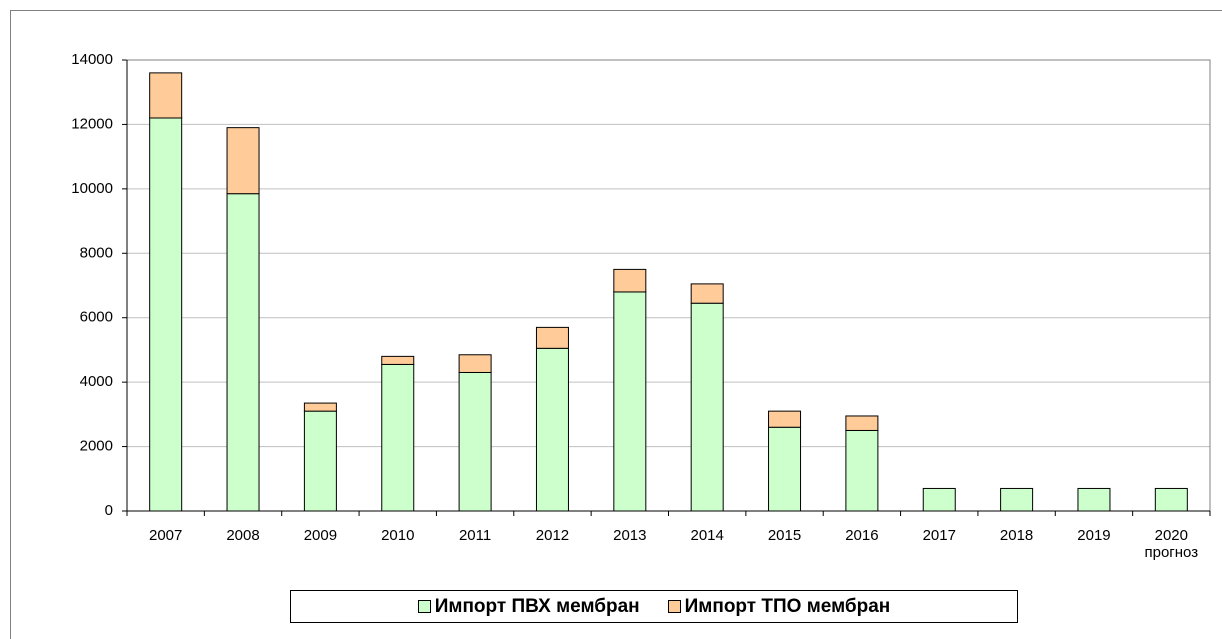  I want to click on y-tick-label: 6000, so click(96, 317).